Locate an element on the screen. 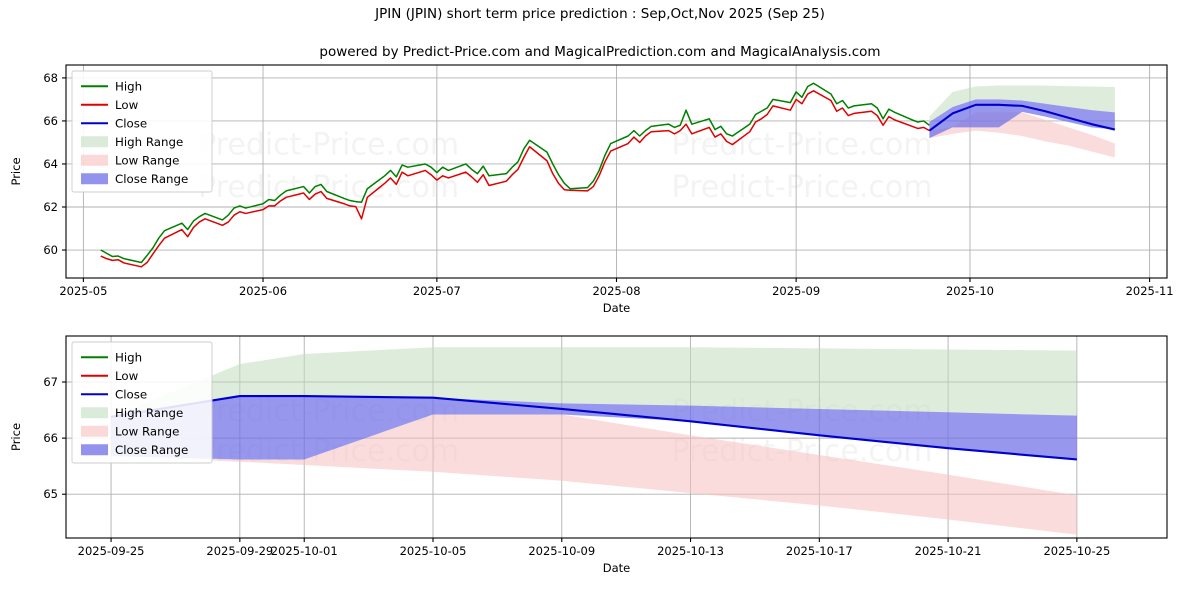  x-tick-label: 2025-09 is located at coordinates (796, 291).